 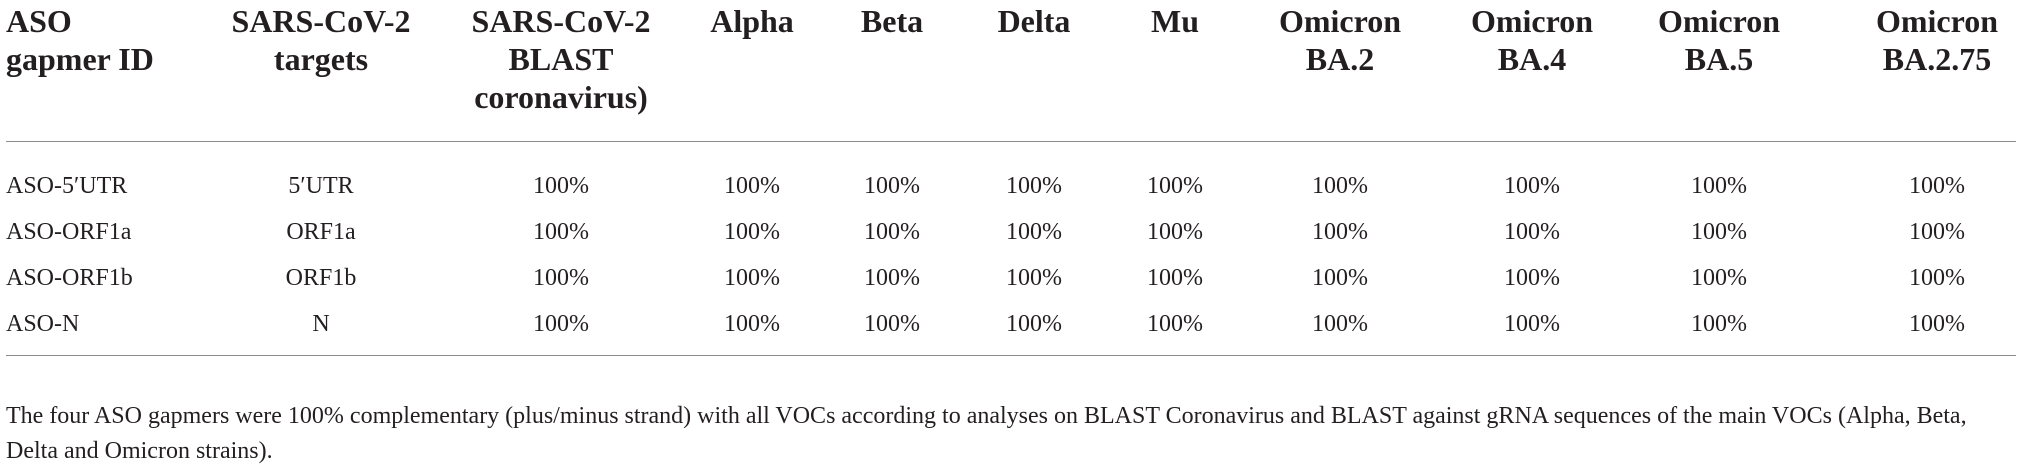 I want to click on header-beta: Beta, so click(x=892, y=21).